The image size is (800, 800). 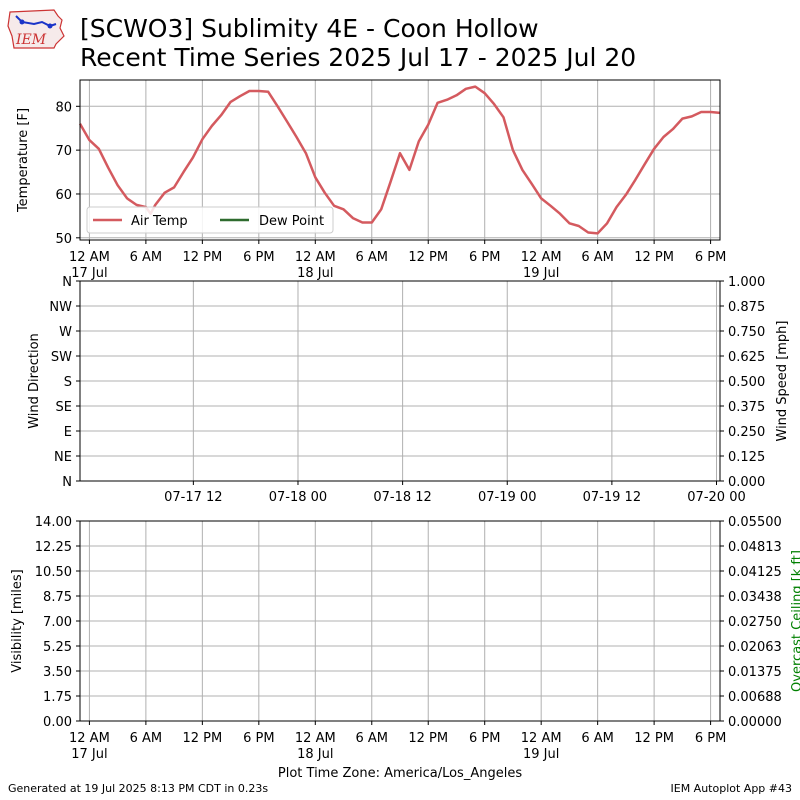 I want to click on y-tick-label: 80, so click(x=63, y=107).